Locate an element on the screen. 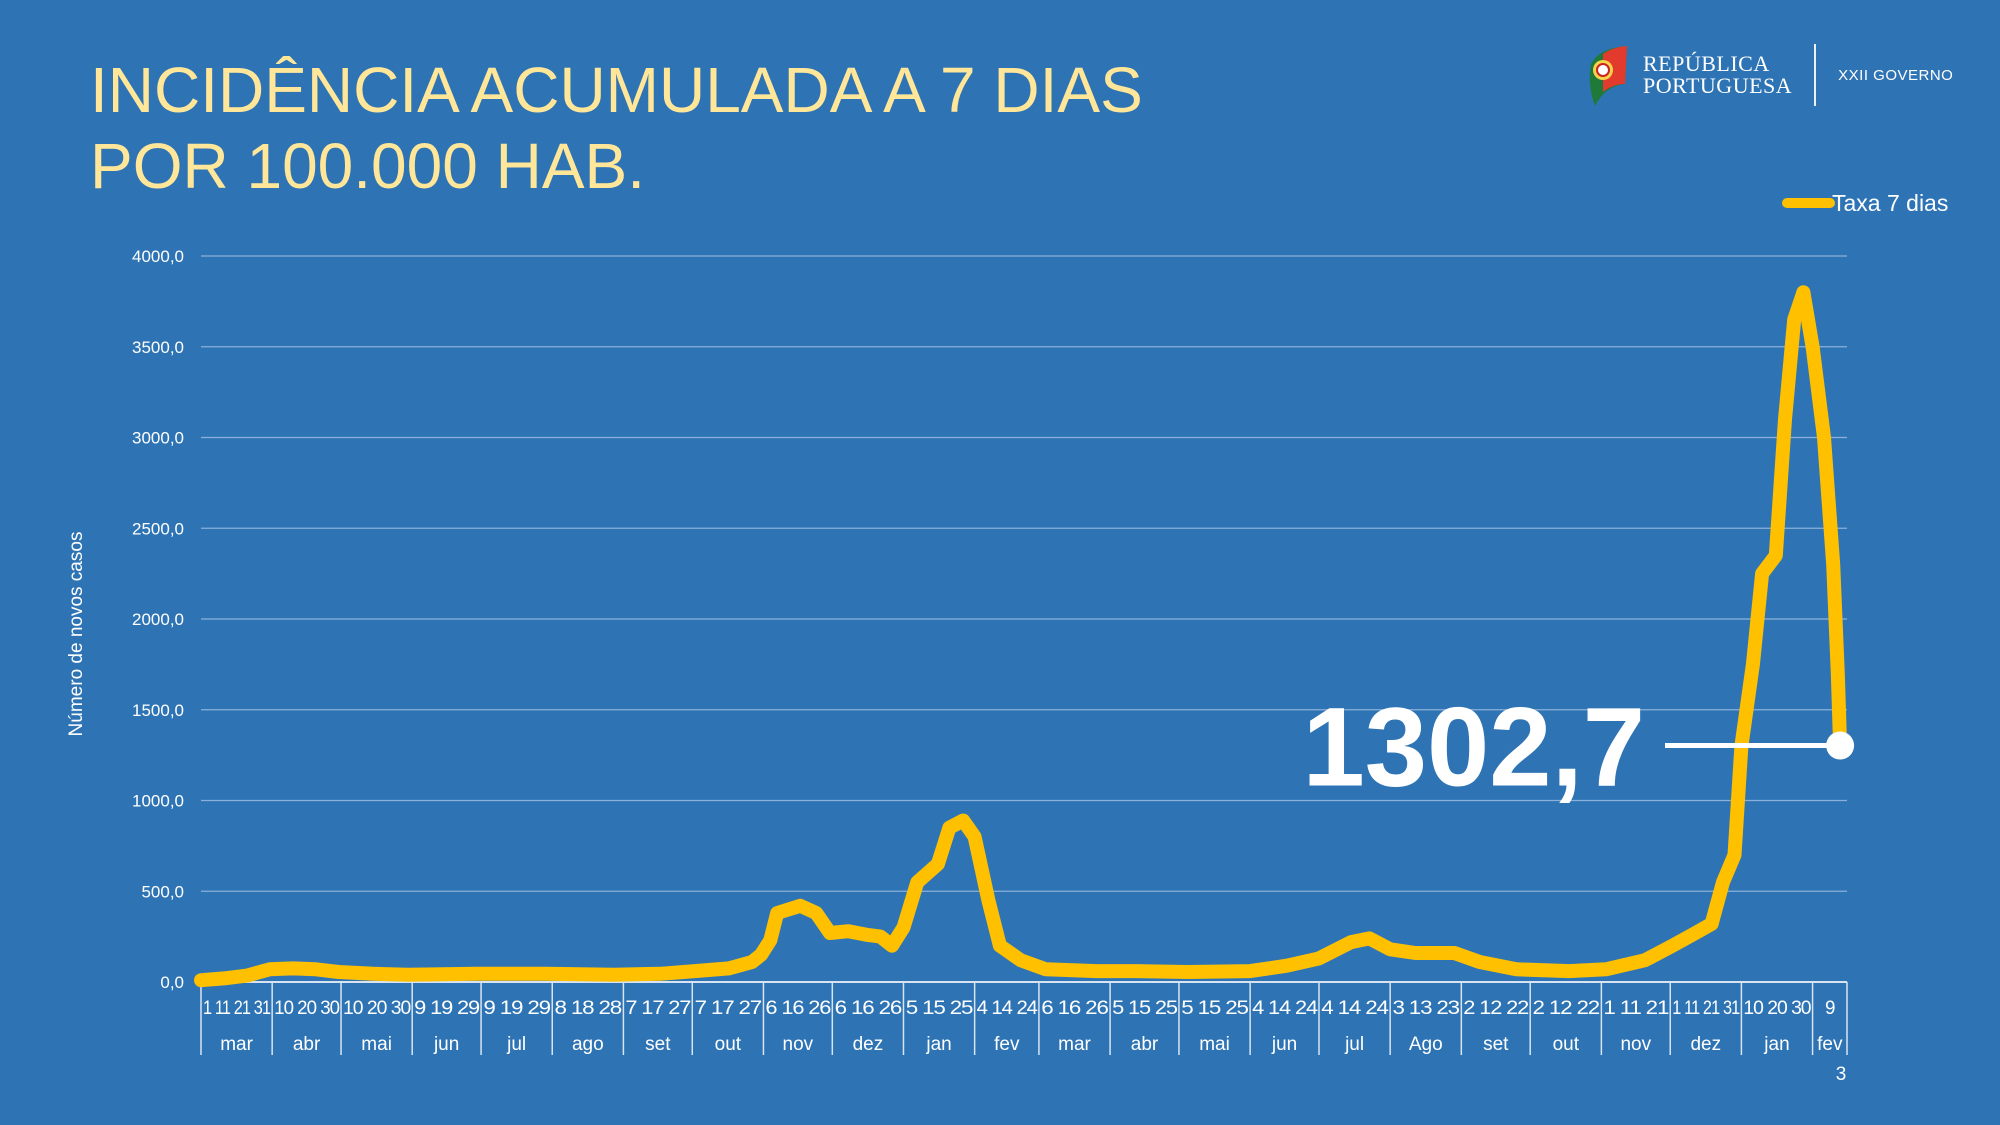  logo-text: REPÚBLICA PORTUGUESA is located at coordinates (1717, 75).